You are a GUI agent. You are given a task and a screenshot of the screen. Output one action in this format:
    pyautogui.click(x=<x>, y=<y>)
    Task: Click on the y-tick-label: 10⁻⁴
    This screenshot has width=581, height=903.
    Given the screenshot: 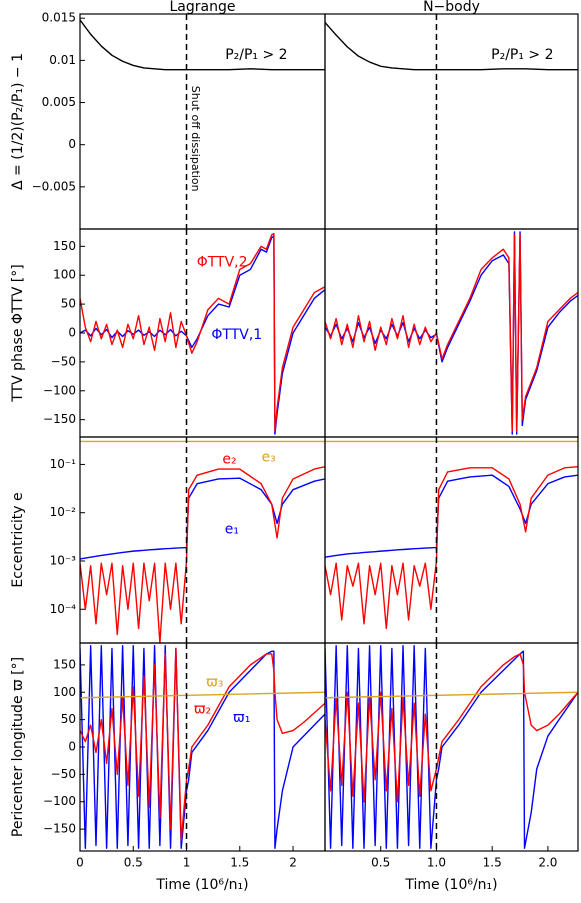 What is the action you would take?
    pyautogui.click(x=63, y=609)
    